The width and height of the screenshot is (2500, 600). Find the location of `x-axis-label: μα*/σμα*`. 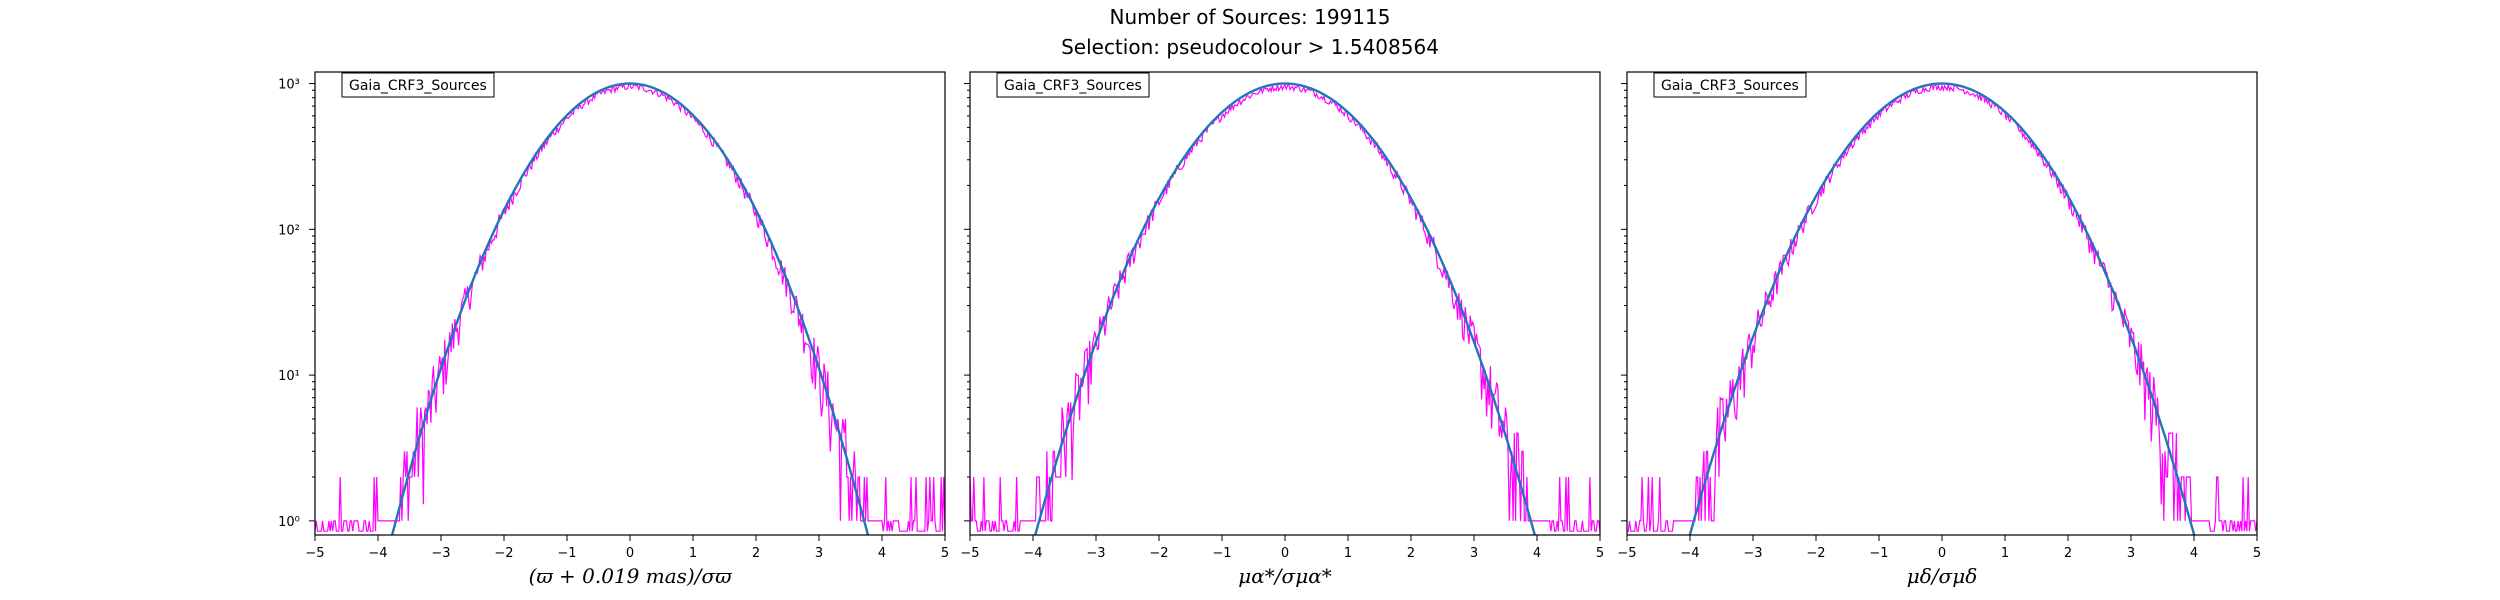

x-axis-label: μα*/σμα* is located at coordinates (1284, 576).